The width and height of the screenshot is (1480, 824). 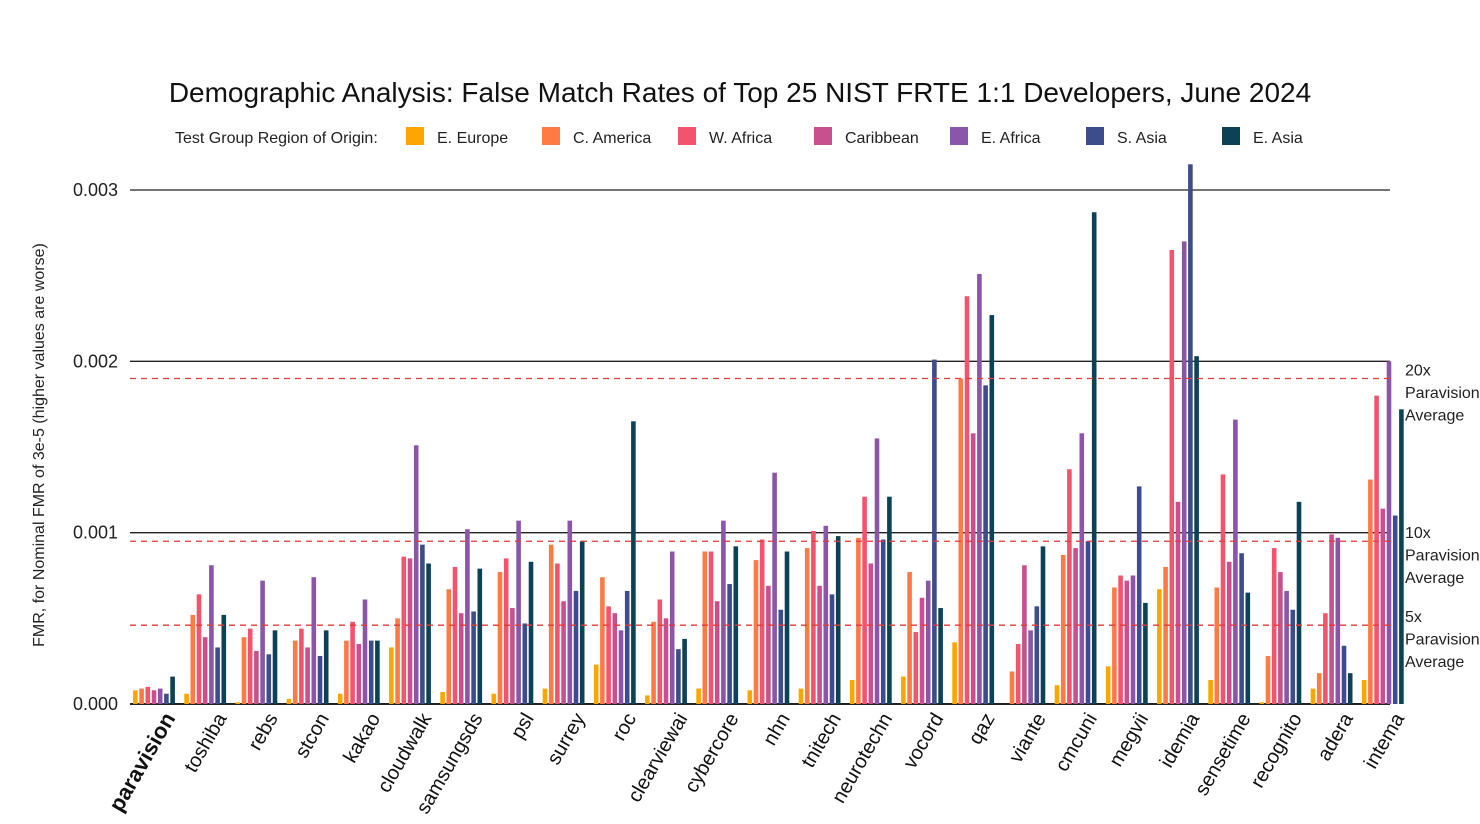 I want to click on reference-label: 5x Paravision Average, so click(x=1442, y=640).